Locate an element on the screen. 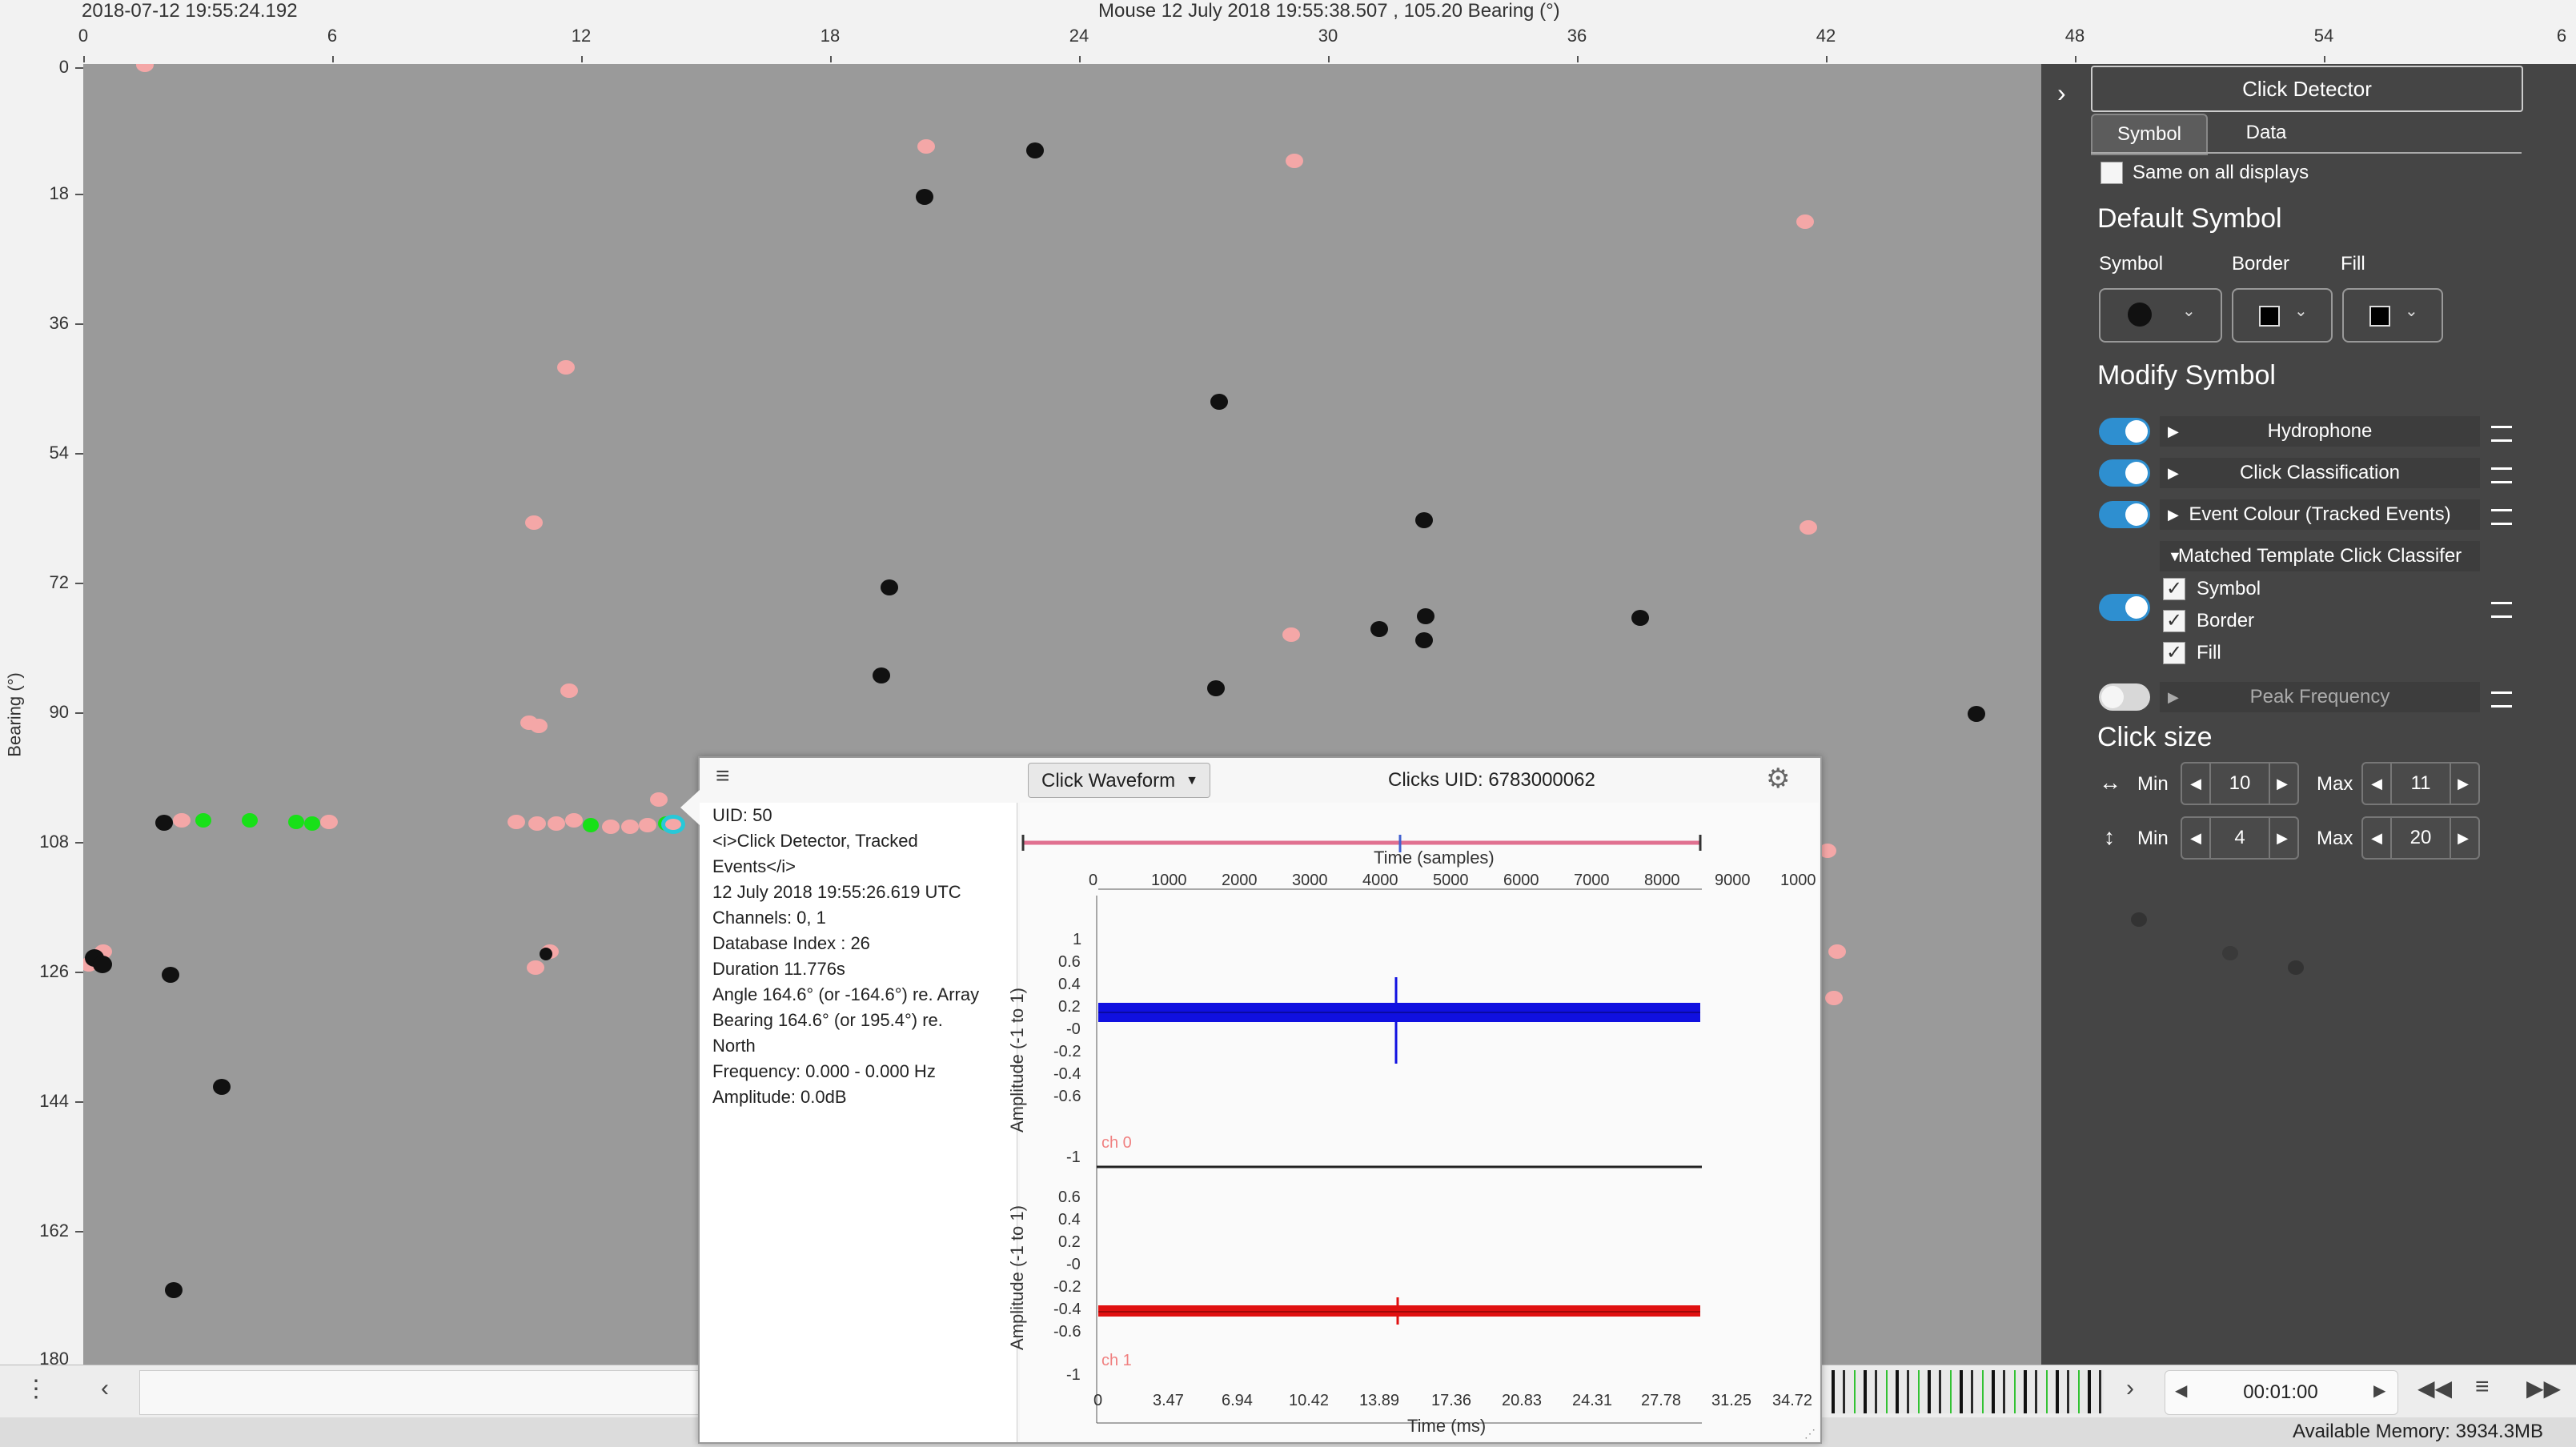 The image size is (2576, 1447). resize-grip-icon: ⋰ is located at coordinates (1810, 1433).